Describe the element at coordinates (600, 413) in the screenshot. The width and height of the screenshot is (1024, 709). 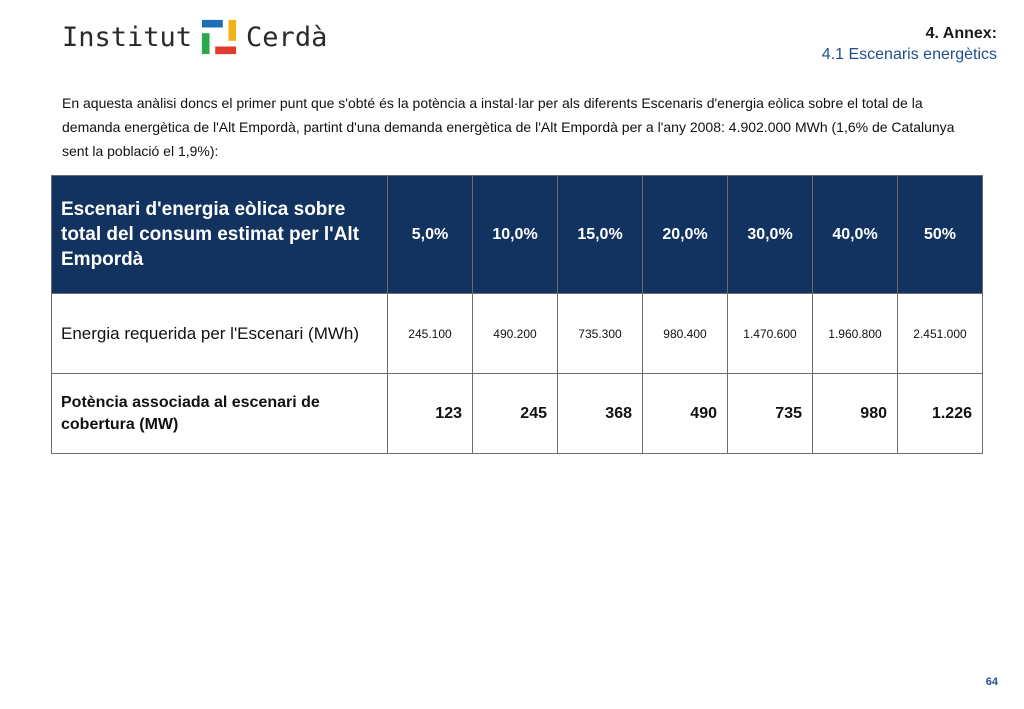
I see `power-cell: 368` at that location.